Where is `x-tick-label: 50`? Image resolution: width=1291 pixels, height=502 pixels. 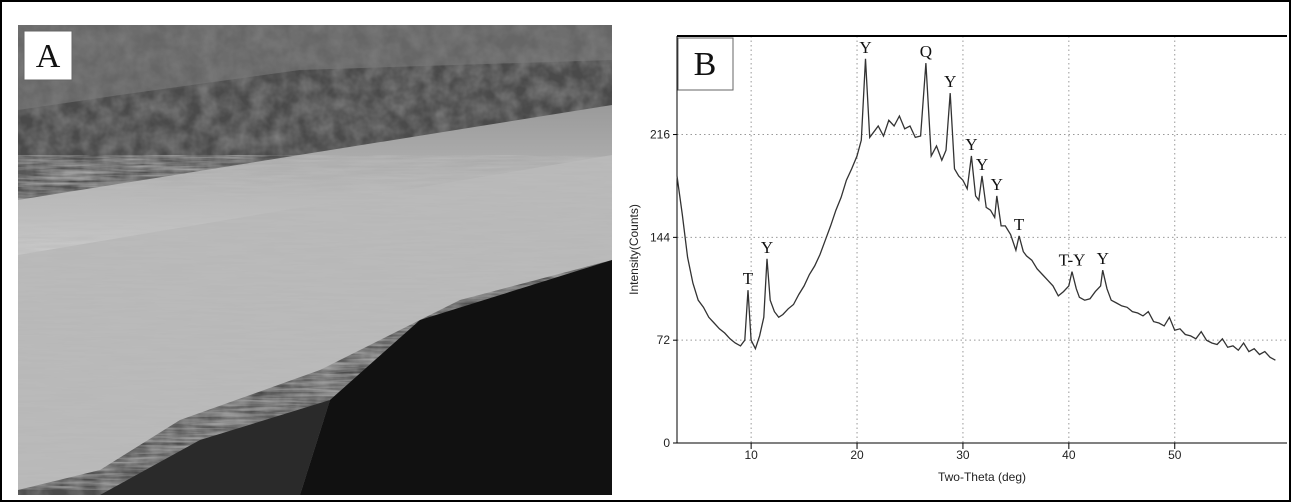
x-tick-label: 50 is located at coordinates (1175, 455).